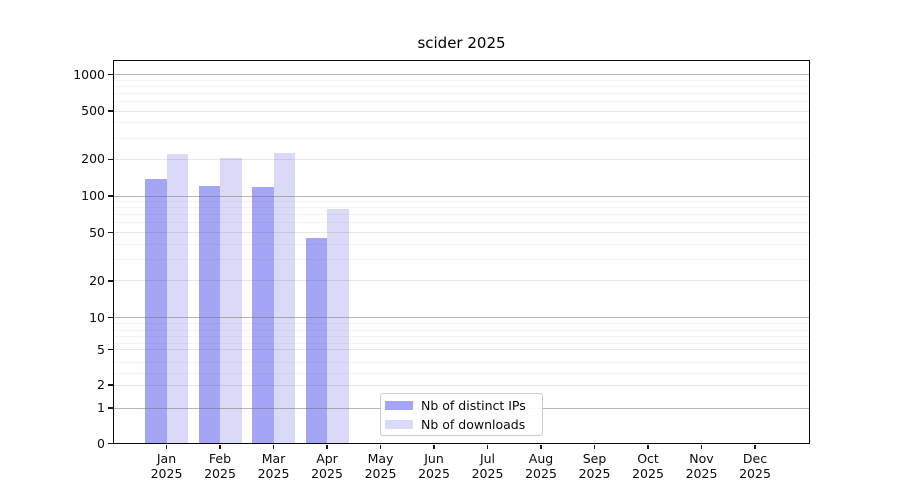 The height and width of the screenshot is (500, 900). Describe the element at coordinates (93, 111) in the screenshot. I see `y-tick-label-500: 500` at that location.